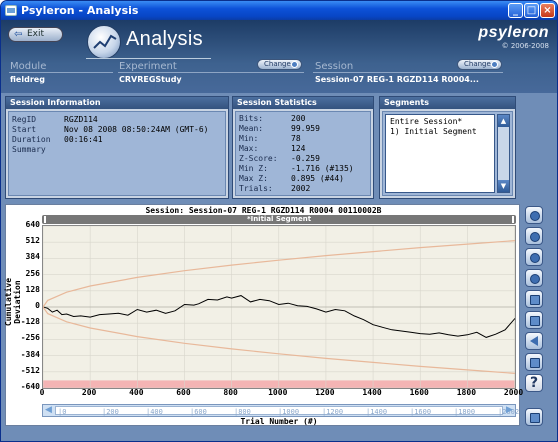 The width and height of the screenshot is (558, 442). What do you see at coordinates (515, 10) in the screenshot?
I see `minimize-button: _` at bounding box center [515, 10].